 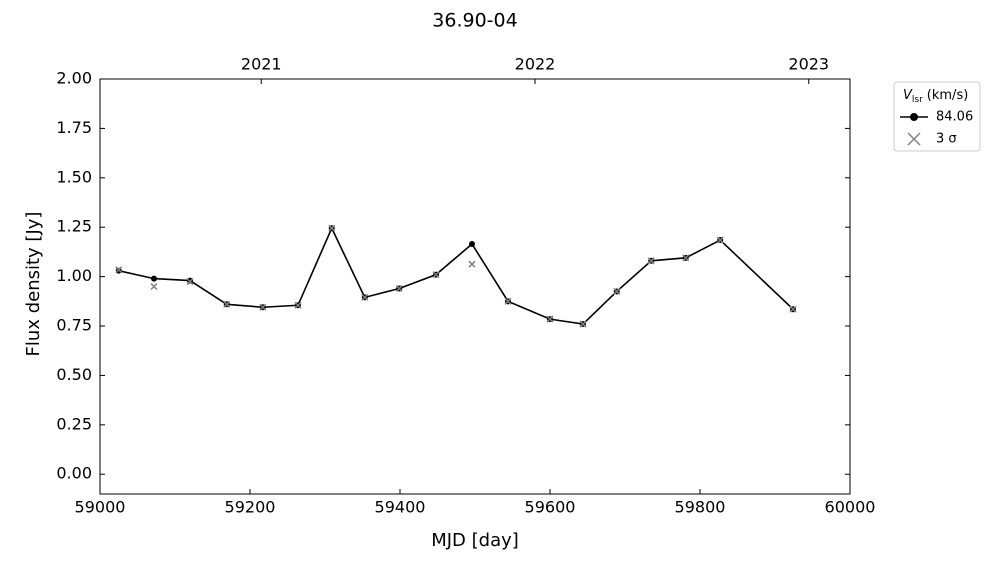 What do you see at coordinates (74, 275) in the screenshot?
I see `y-tick-label: 1.00` at bounding box center [74, 275].